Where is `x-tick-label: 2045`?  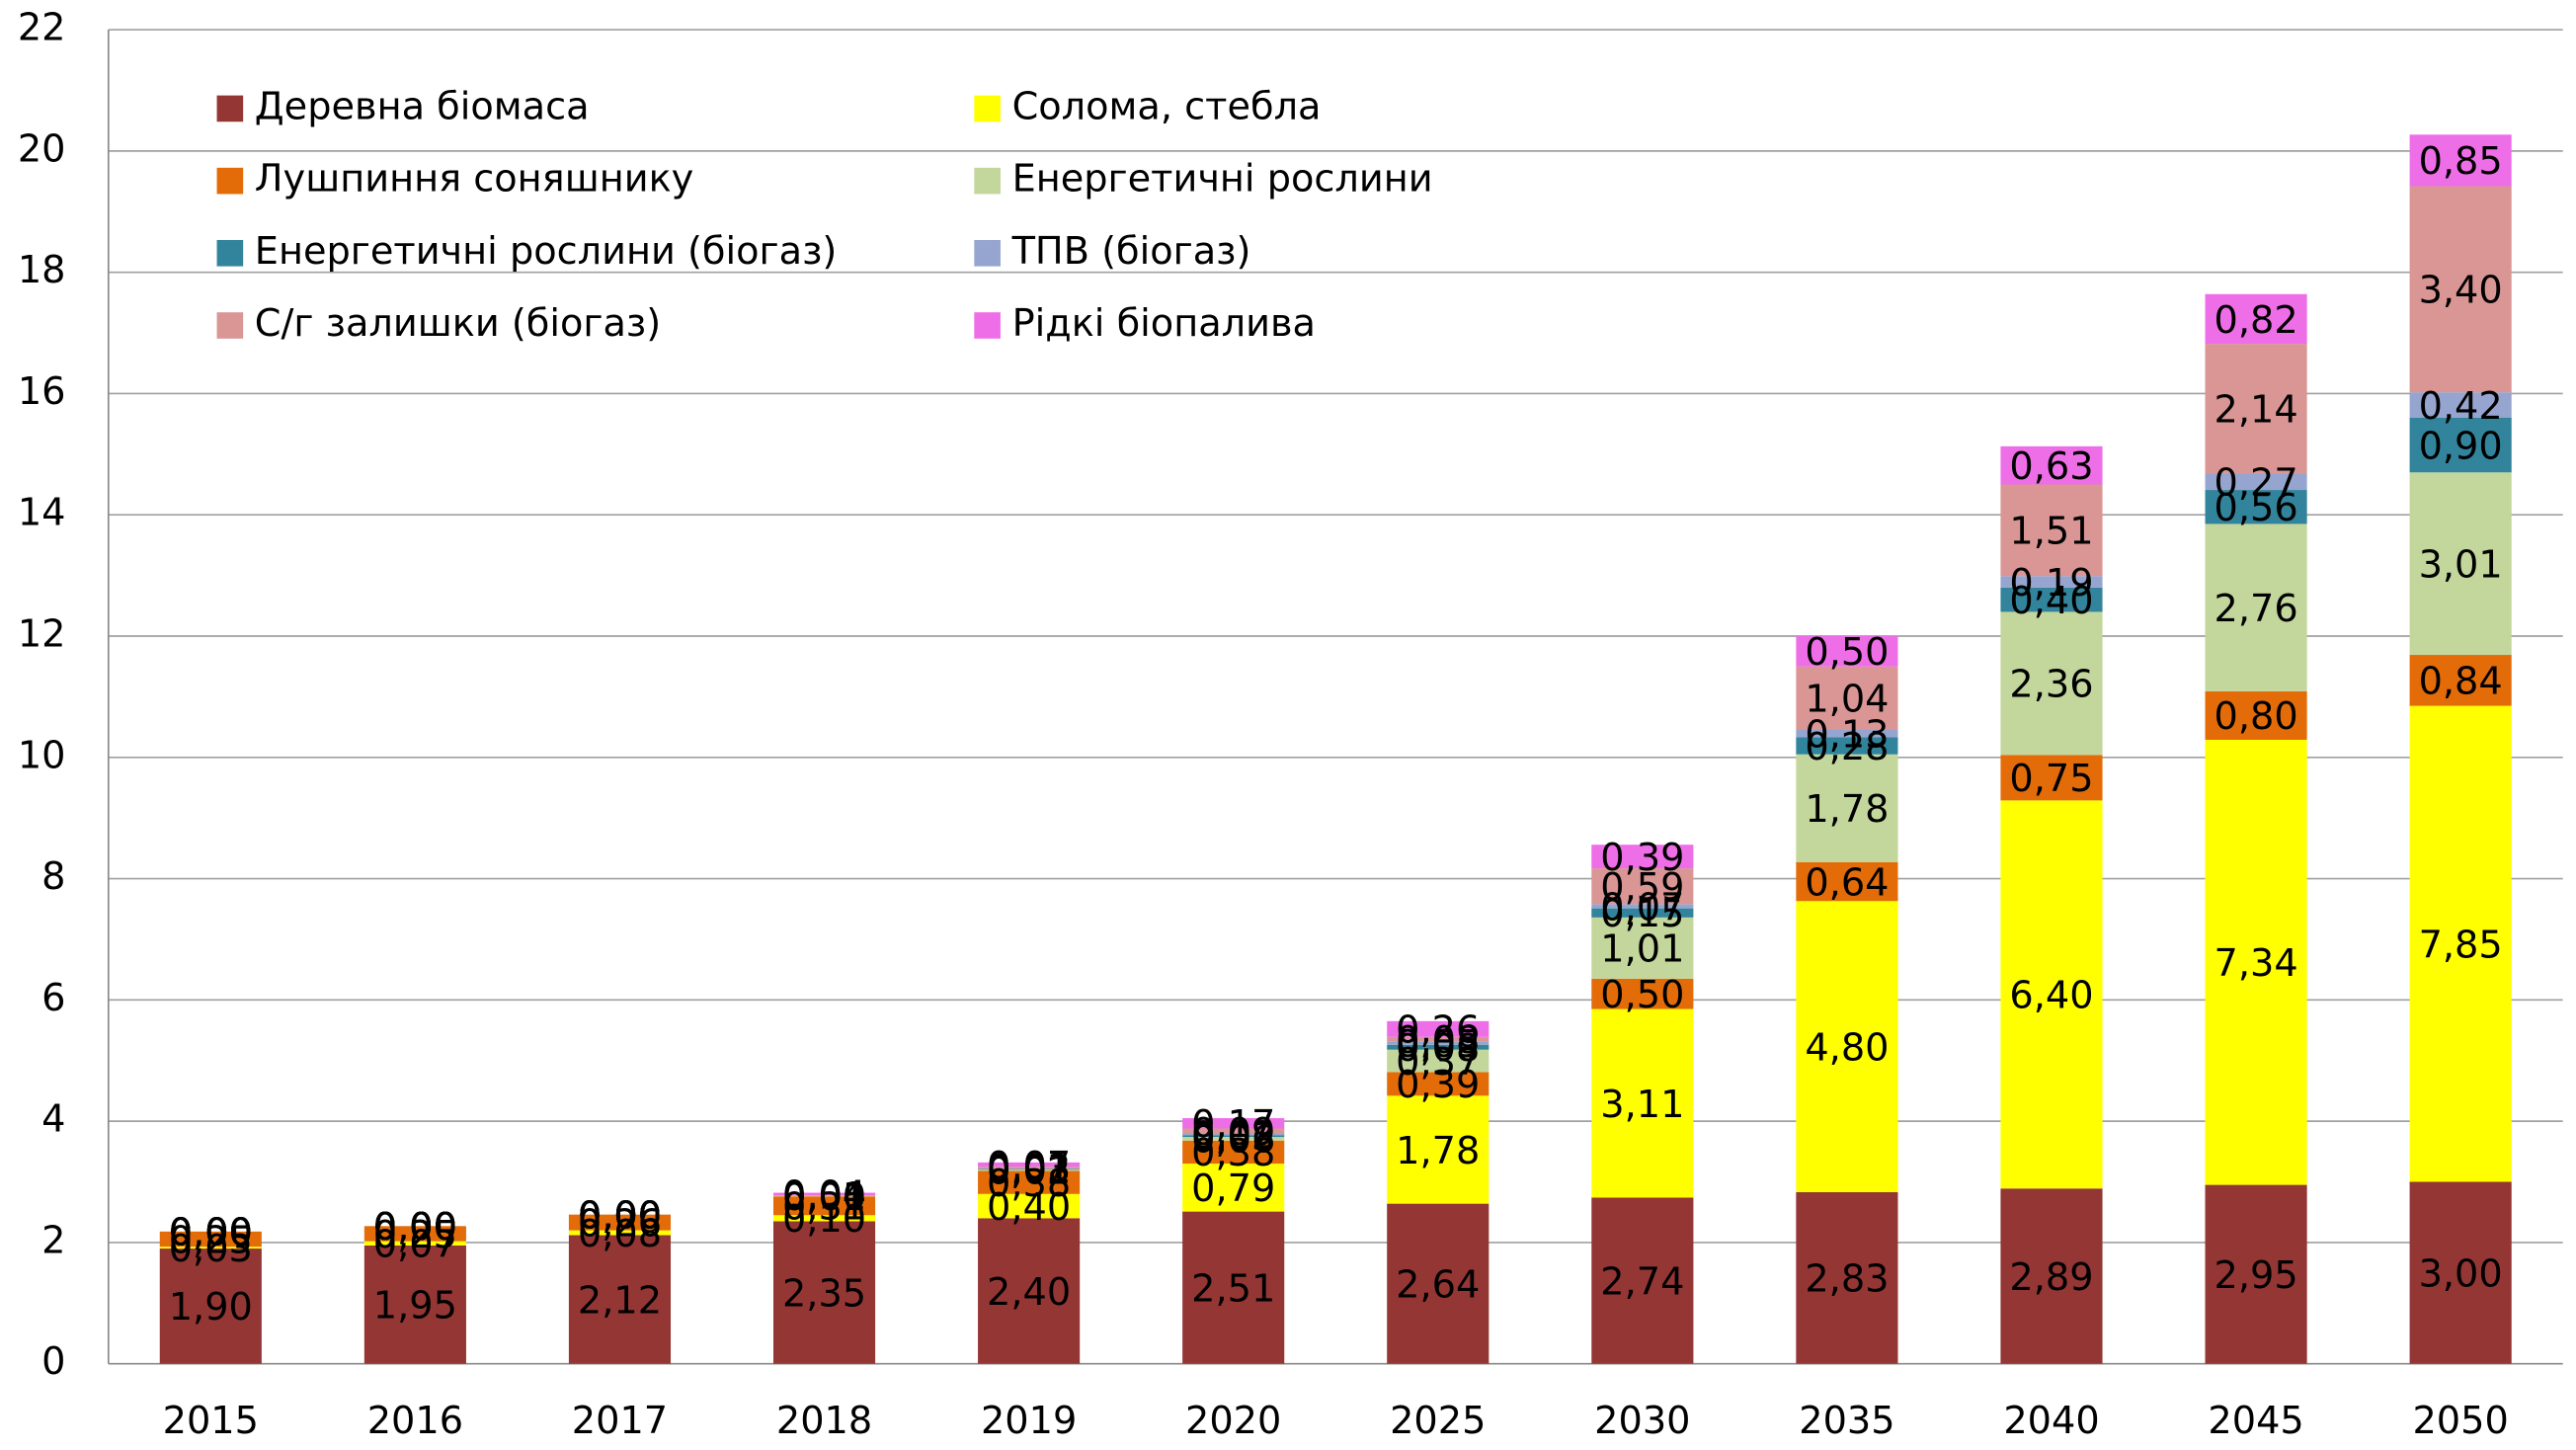 x-tick-label: 2045 is located at coordinates (2255, 1421).